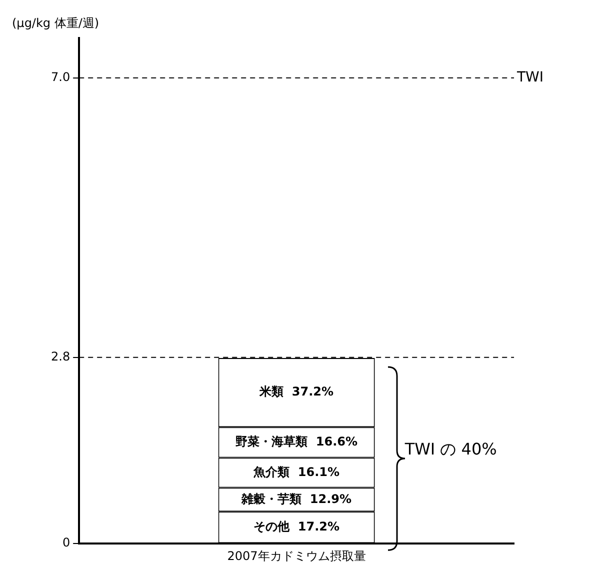 The height and width of the screenshot is (582, 612). Describe the element at coordinates (66, 543) in the screenshot. I see `y-tick-label: 0` at that location.